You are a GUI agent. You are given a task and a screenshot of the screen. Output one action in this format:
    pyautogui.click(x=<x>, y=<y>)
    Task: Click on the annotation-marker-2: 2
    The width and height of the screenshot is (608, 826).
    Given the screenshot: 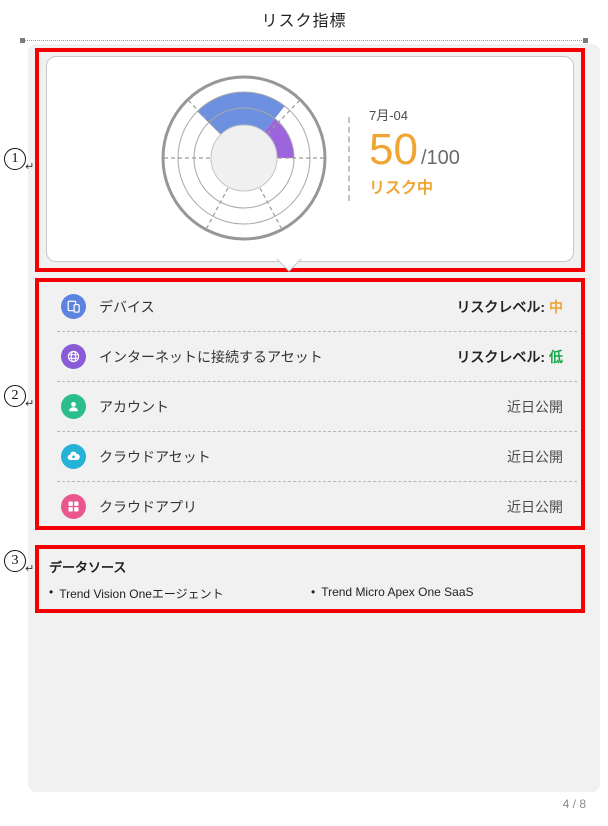 What is the action you would take?
    pyautogui.click(x=15, y=396)
    